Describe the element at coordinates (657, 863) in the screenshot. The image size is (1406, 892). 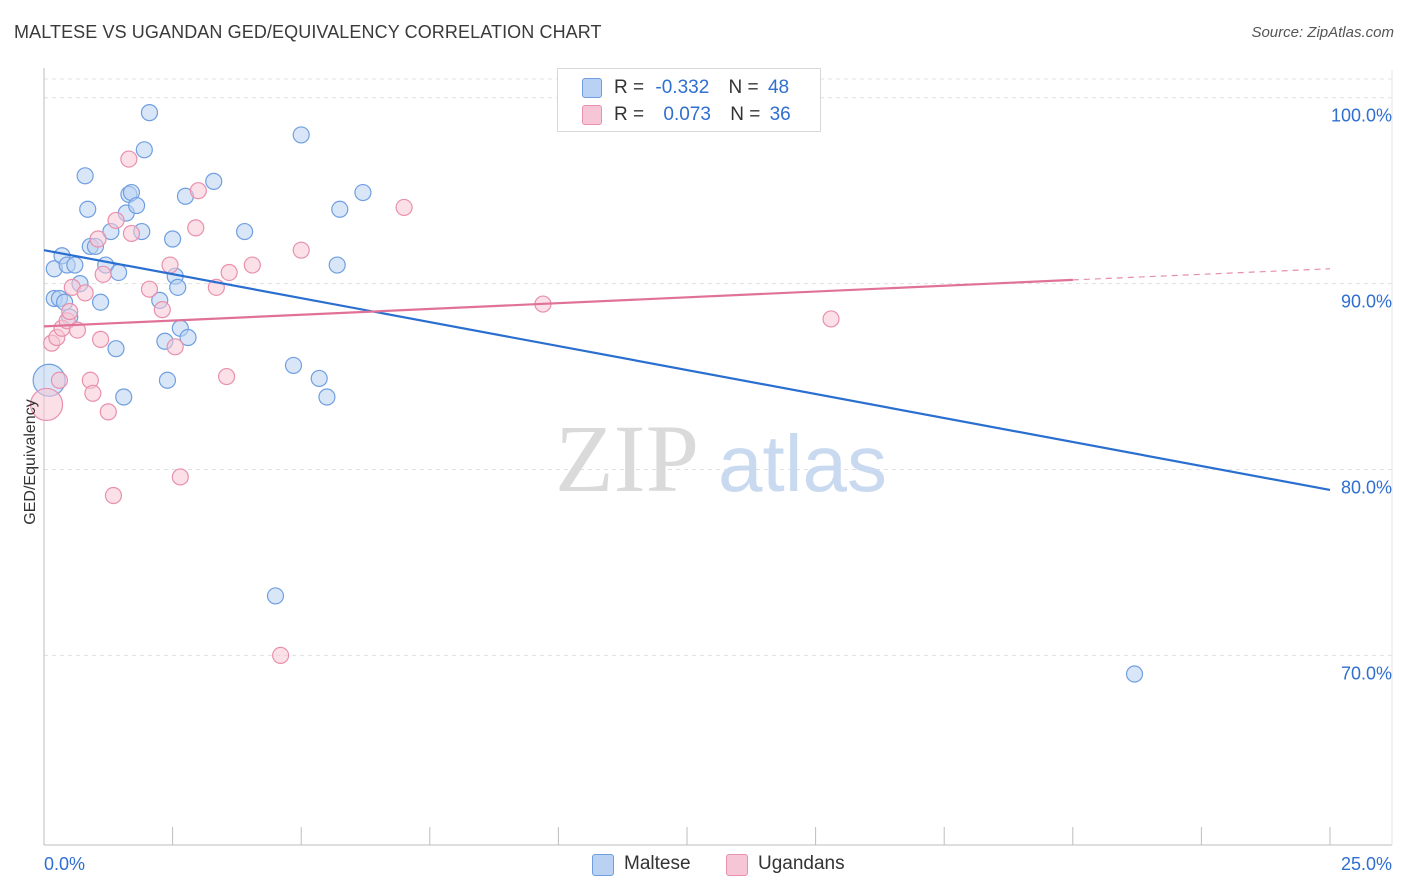
I see `maltese-legend-label: Maltese` at that location.